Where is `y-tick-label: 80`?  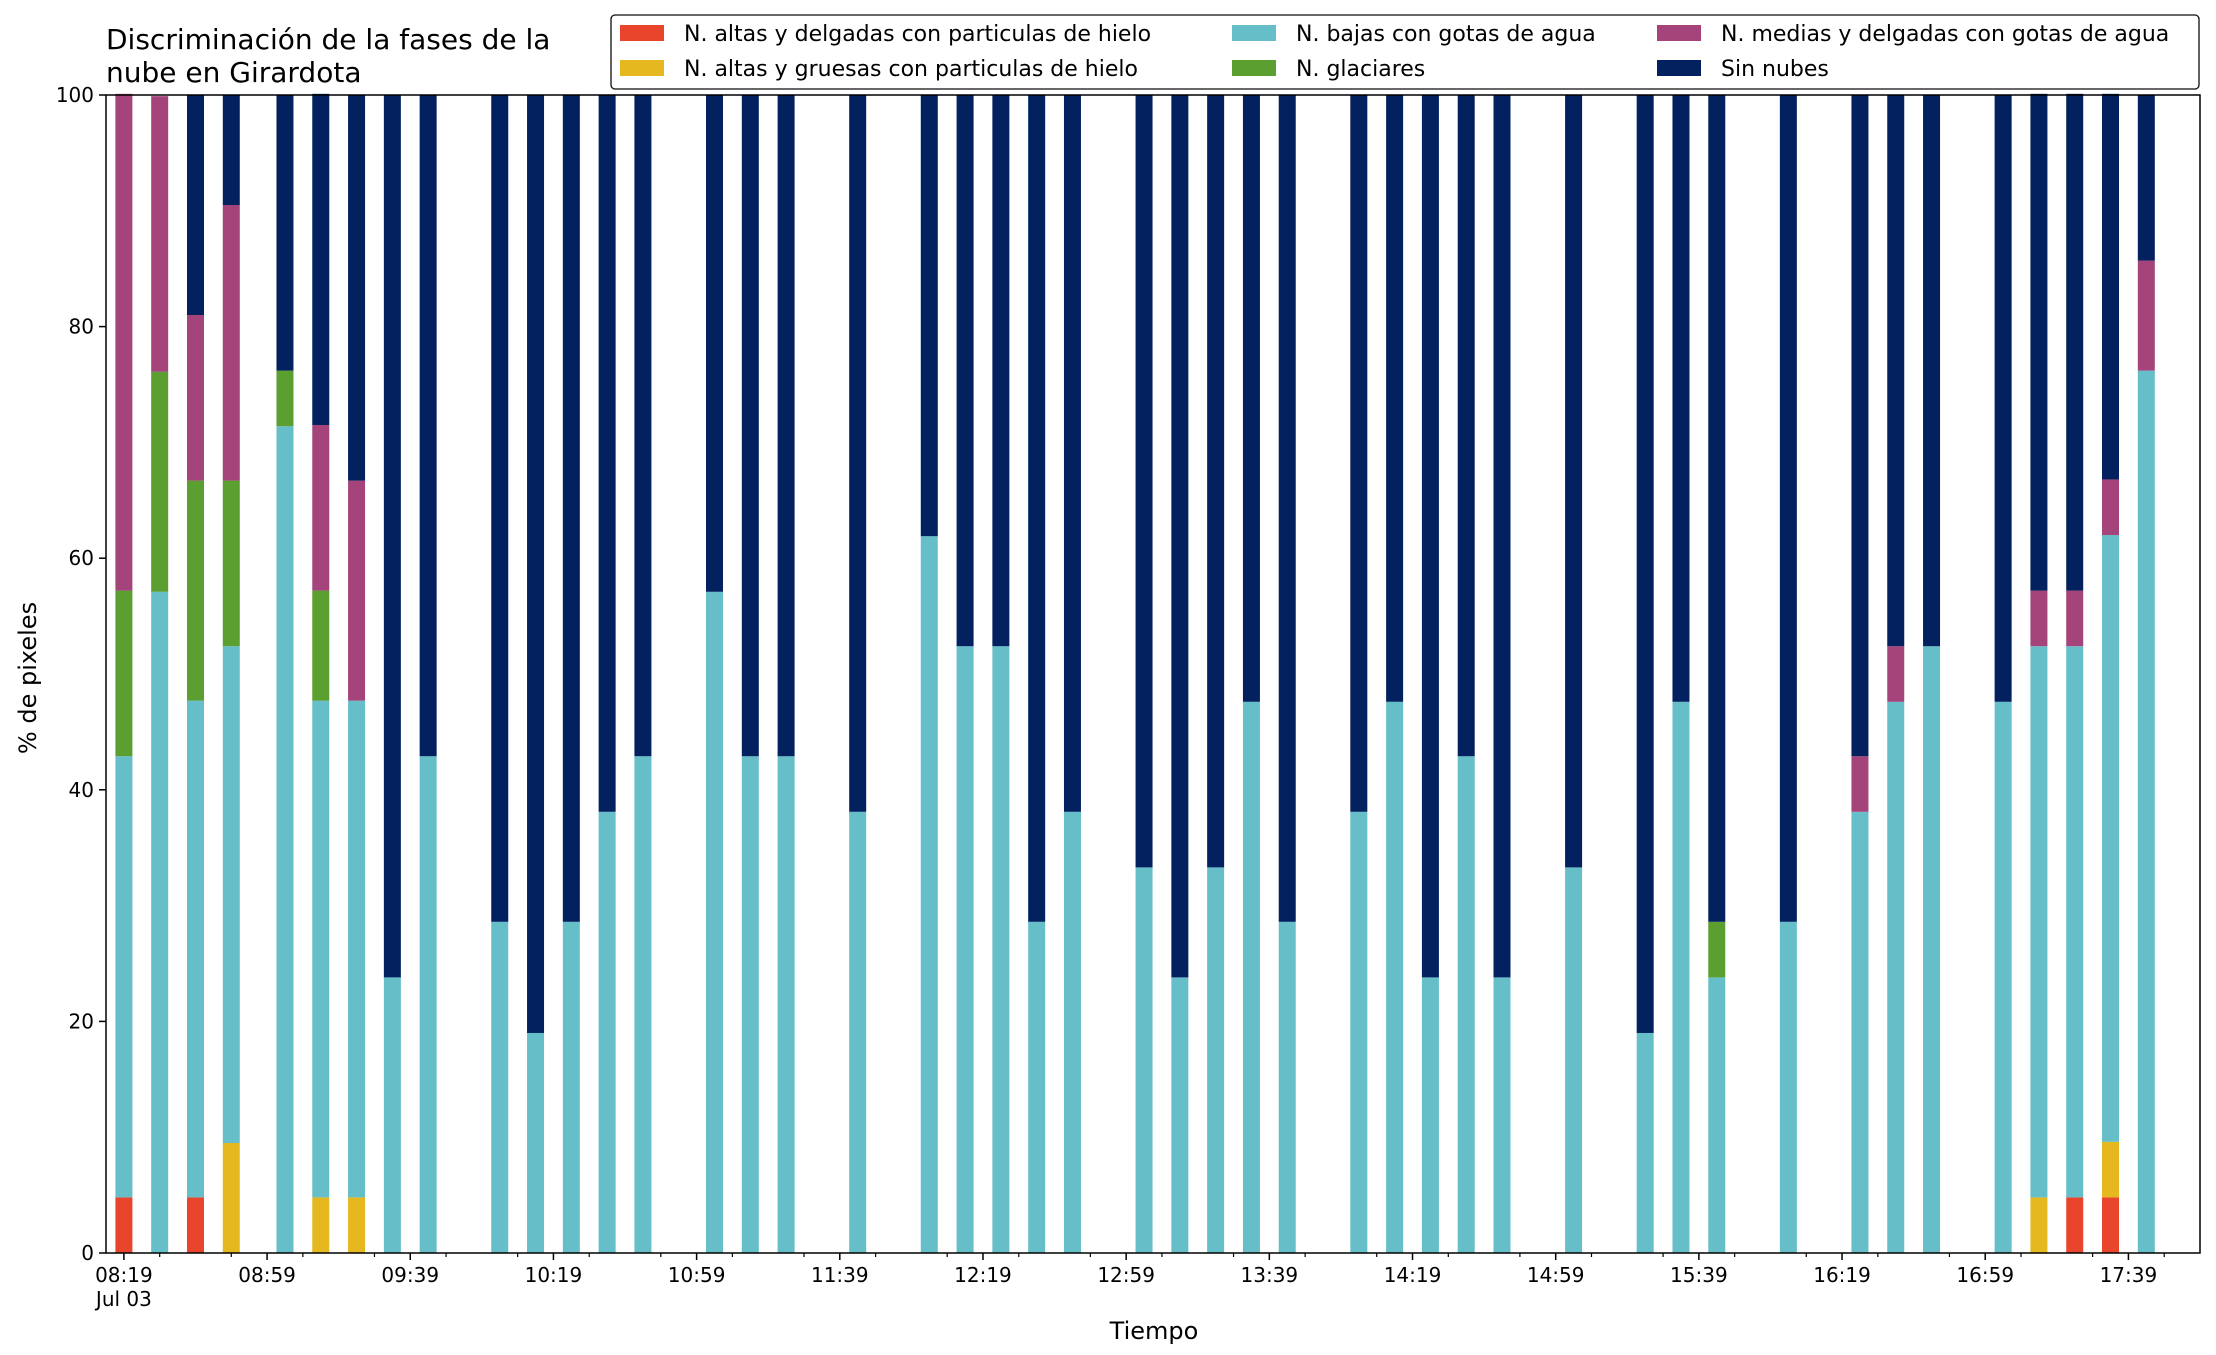
y-tick-label: 80 is located at coordinates (81, 327).